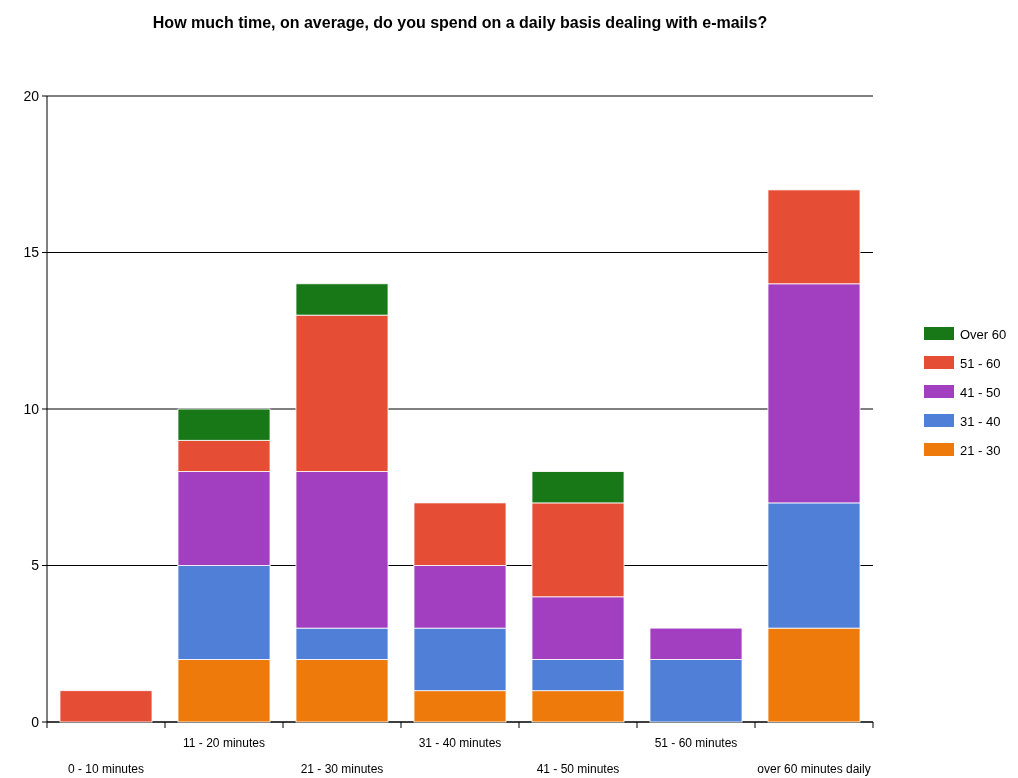  Describe the element at coordinates (980, 392) in the screenshot. I see `legend-label: 41 - 50` at that location.